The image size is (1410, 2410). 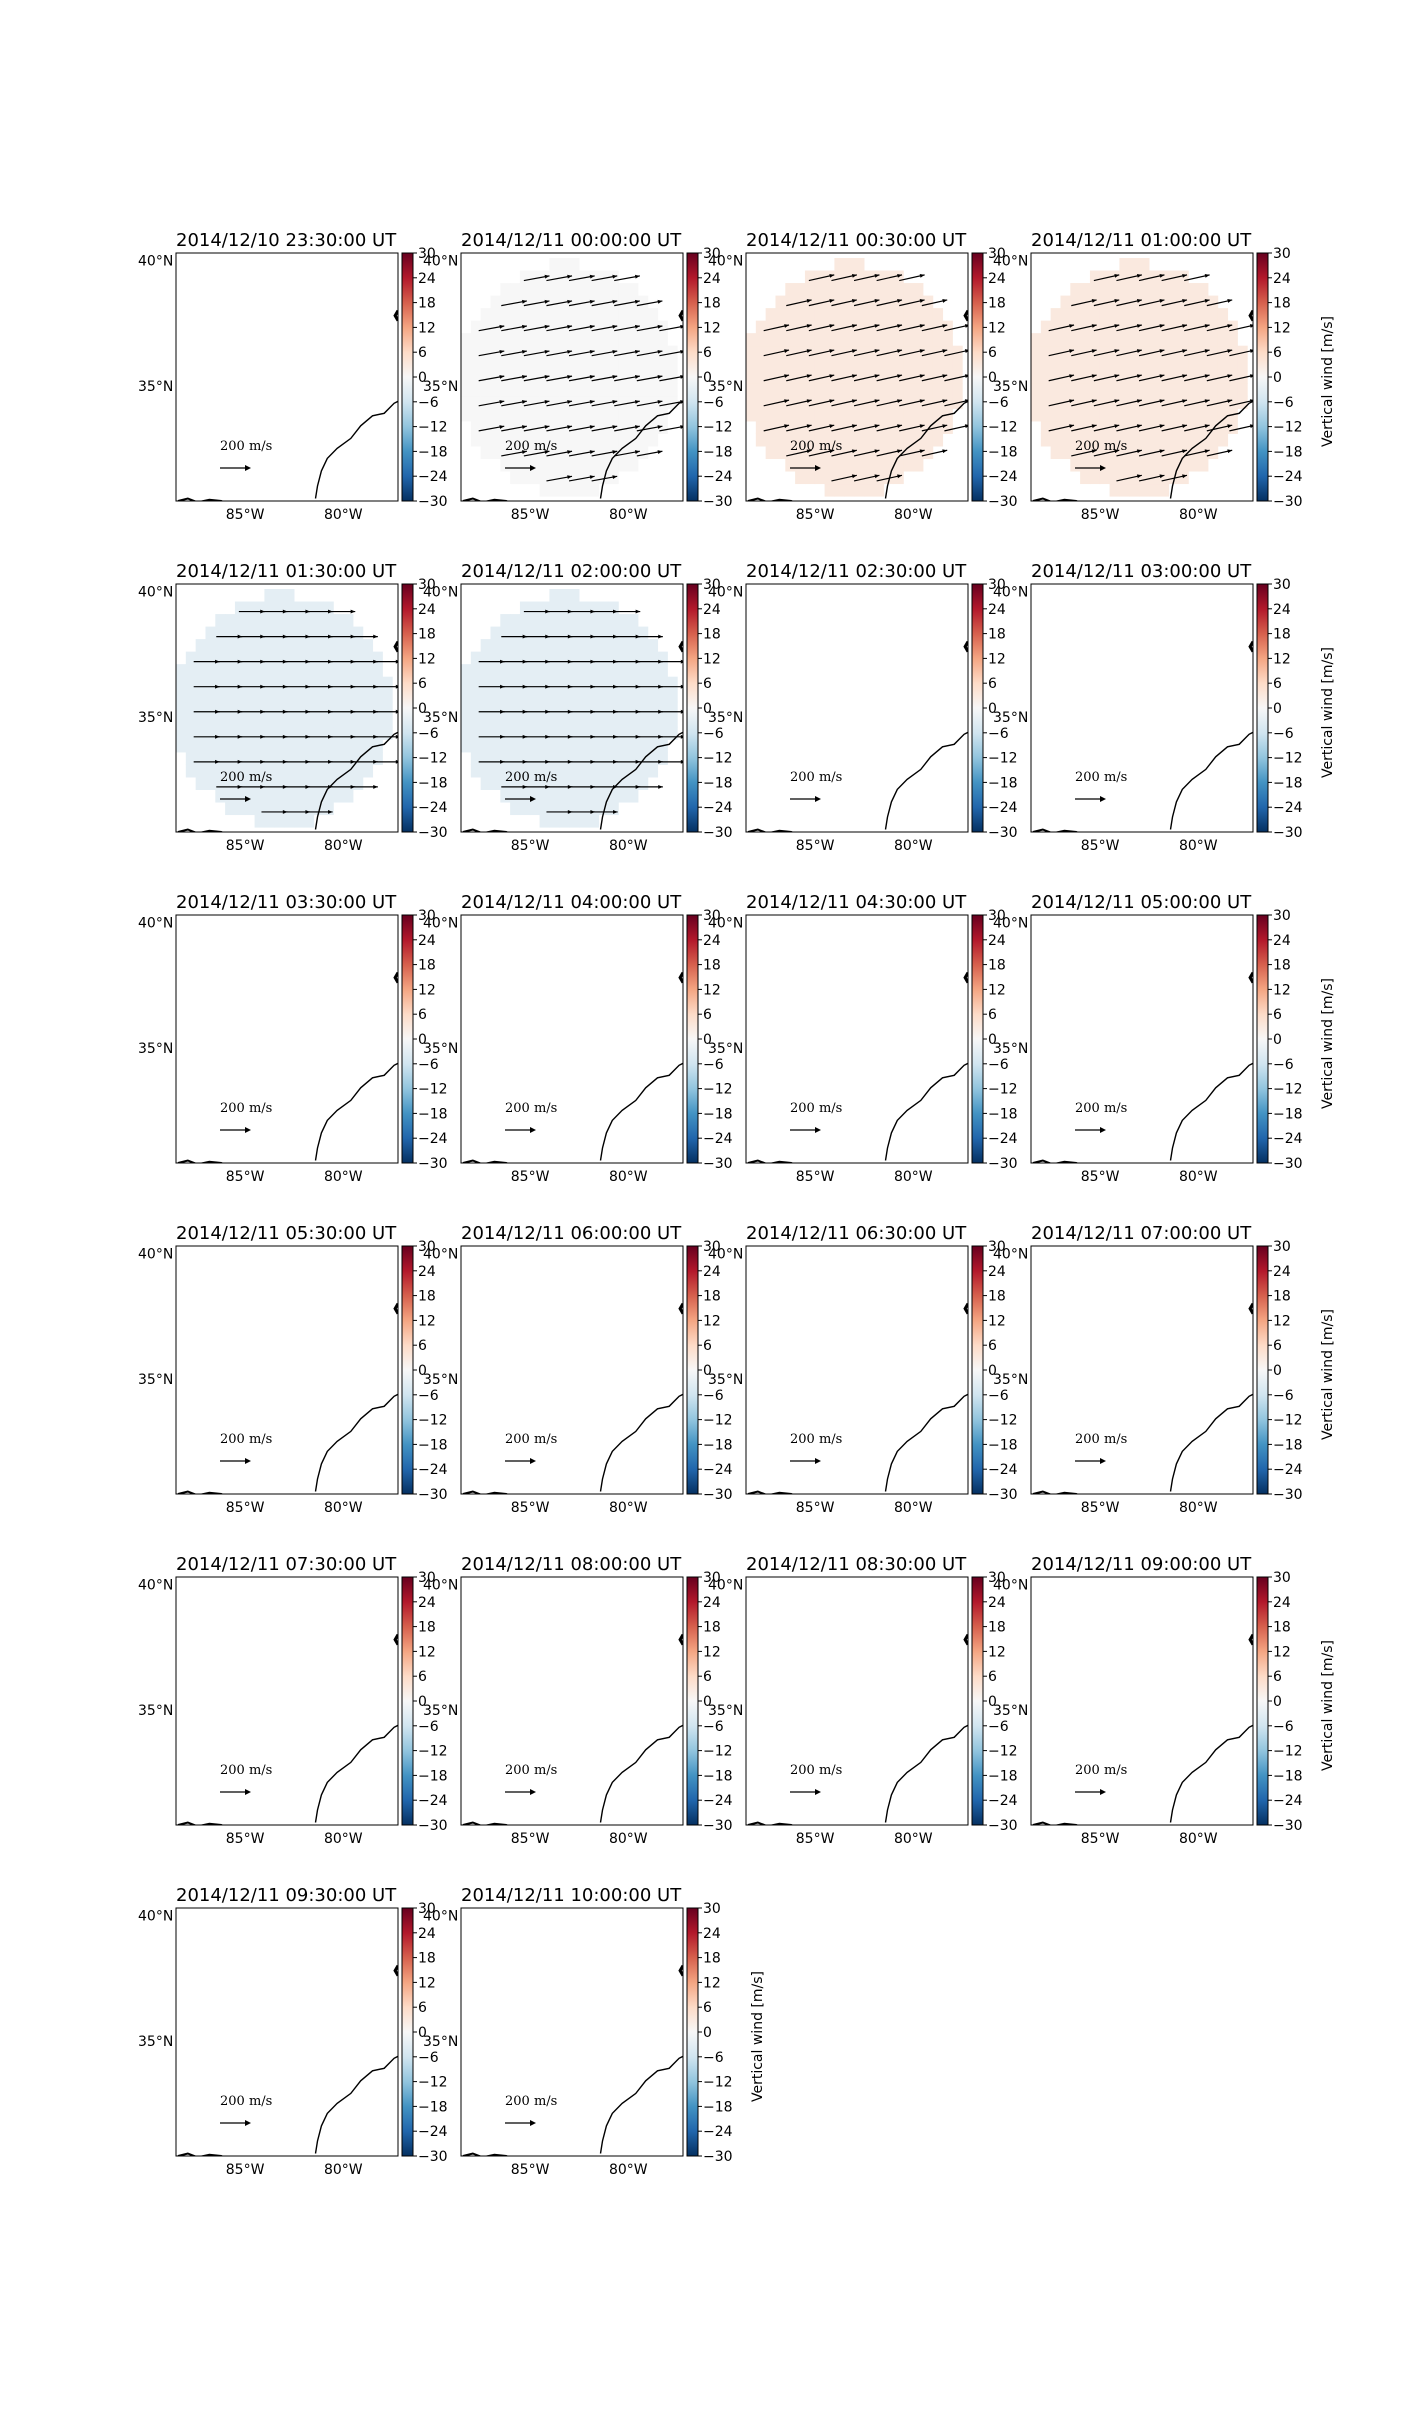 I want to click on lat-tick-label: 35°N, so click(x=440, y=1049).